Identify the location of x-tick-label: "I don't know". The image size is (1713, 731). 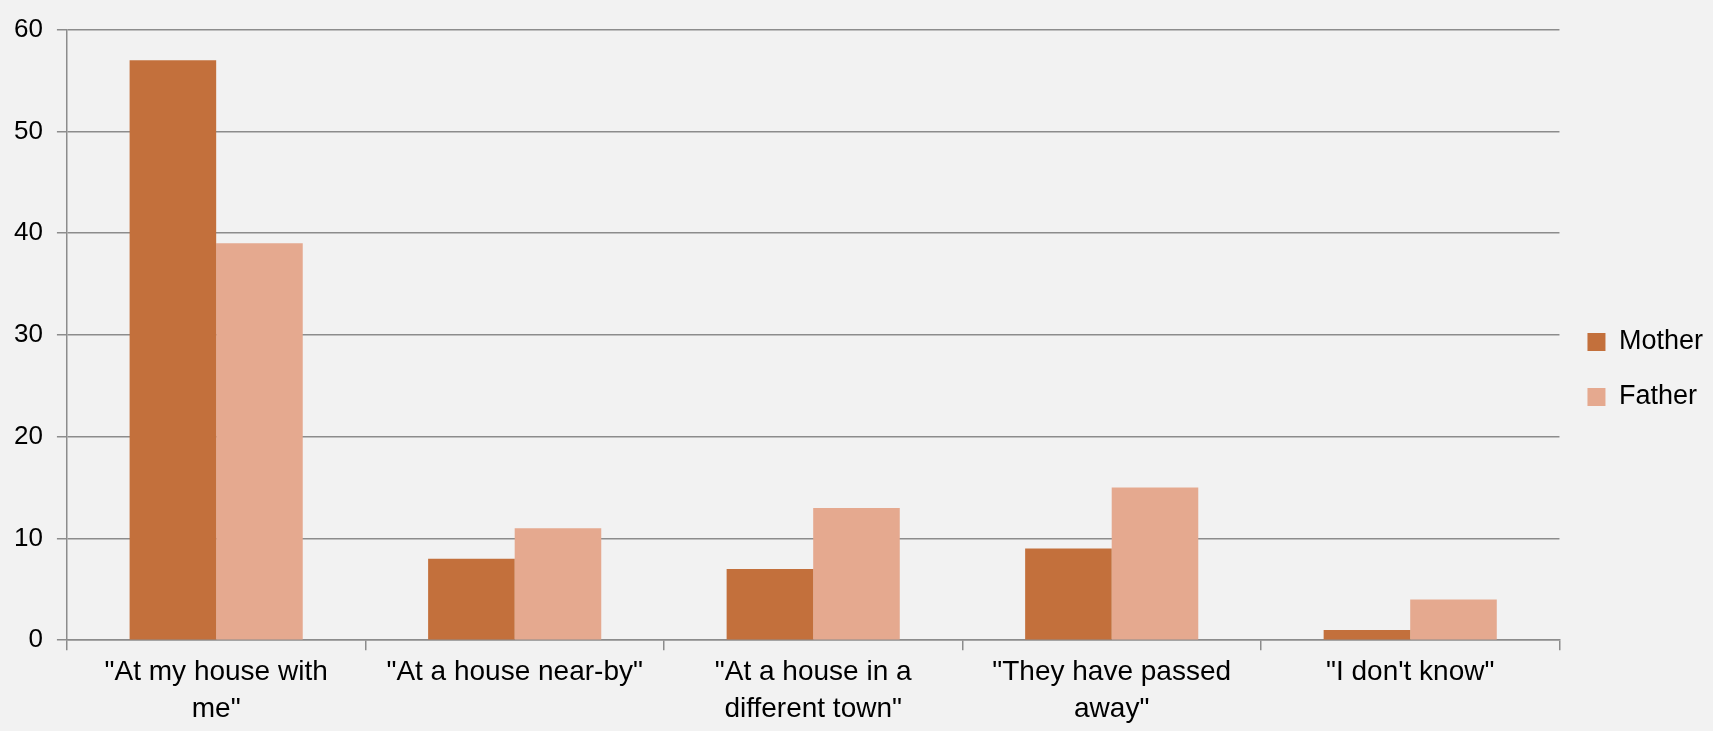
(1410, 671).